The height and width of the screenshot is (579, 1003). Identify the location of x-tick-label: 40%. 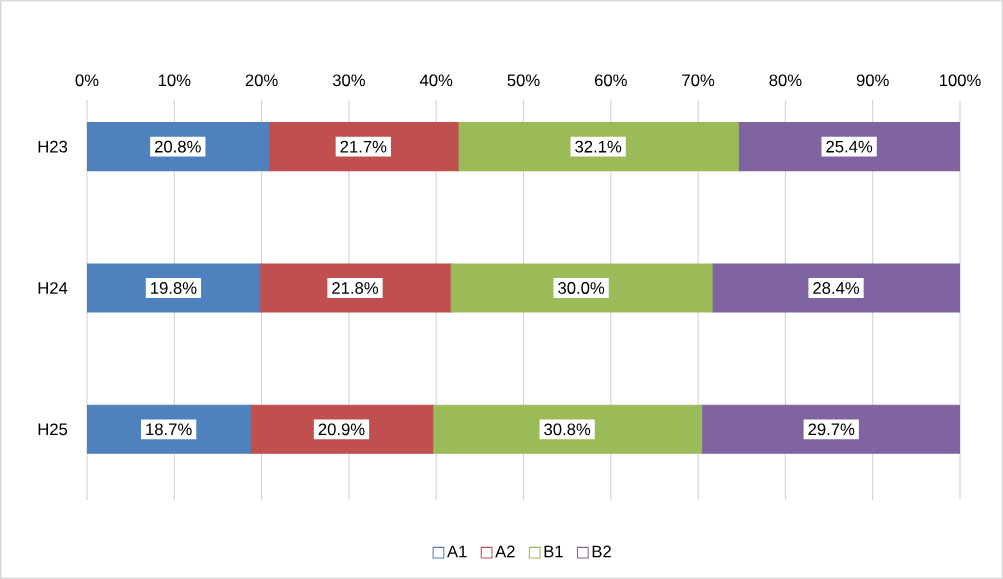
(436, 80).